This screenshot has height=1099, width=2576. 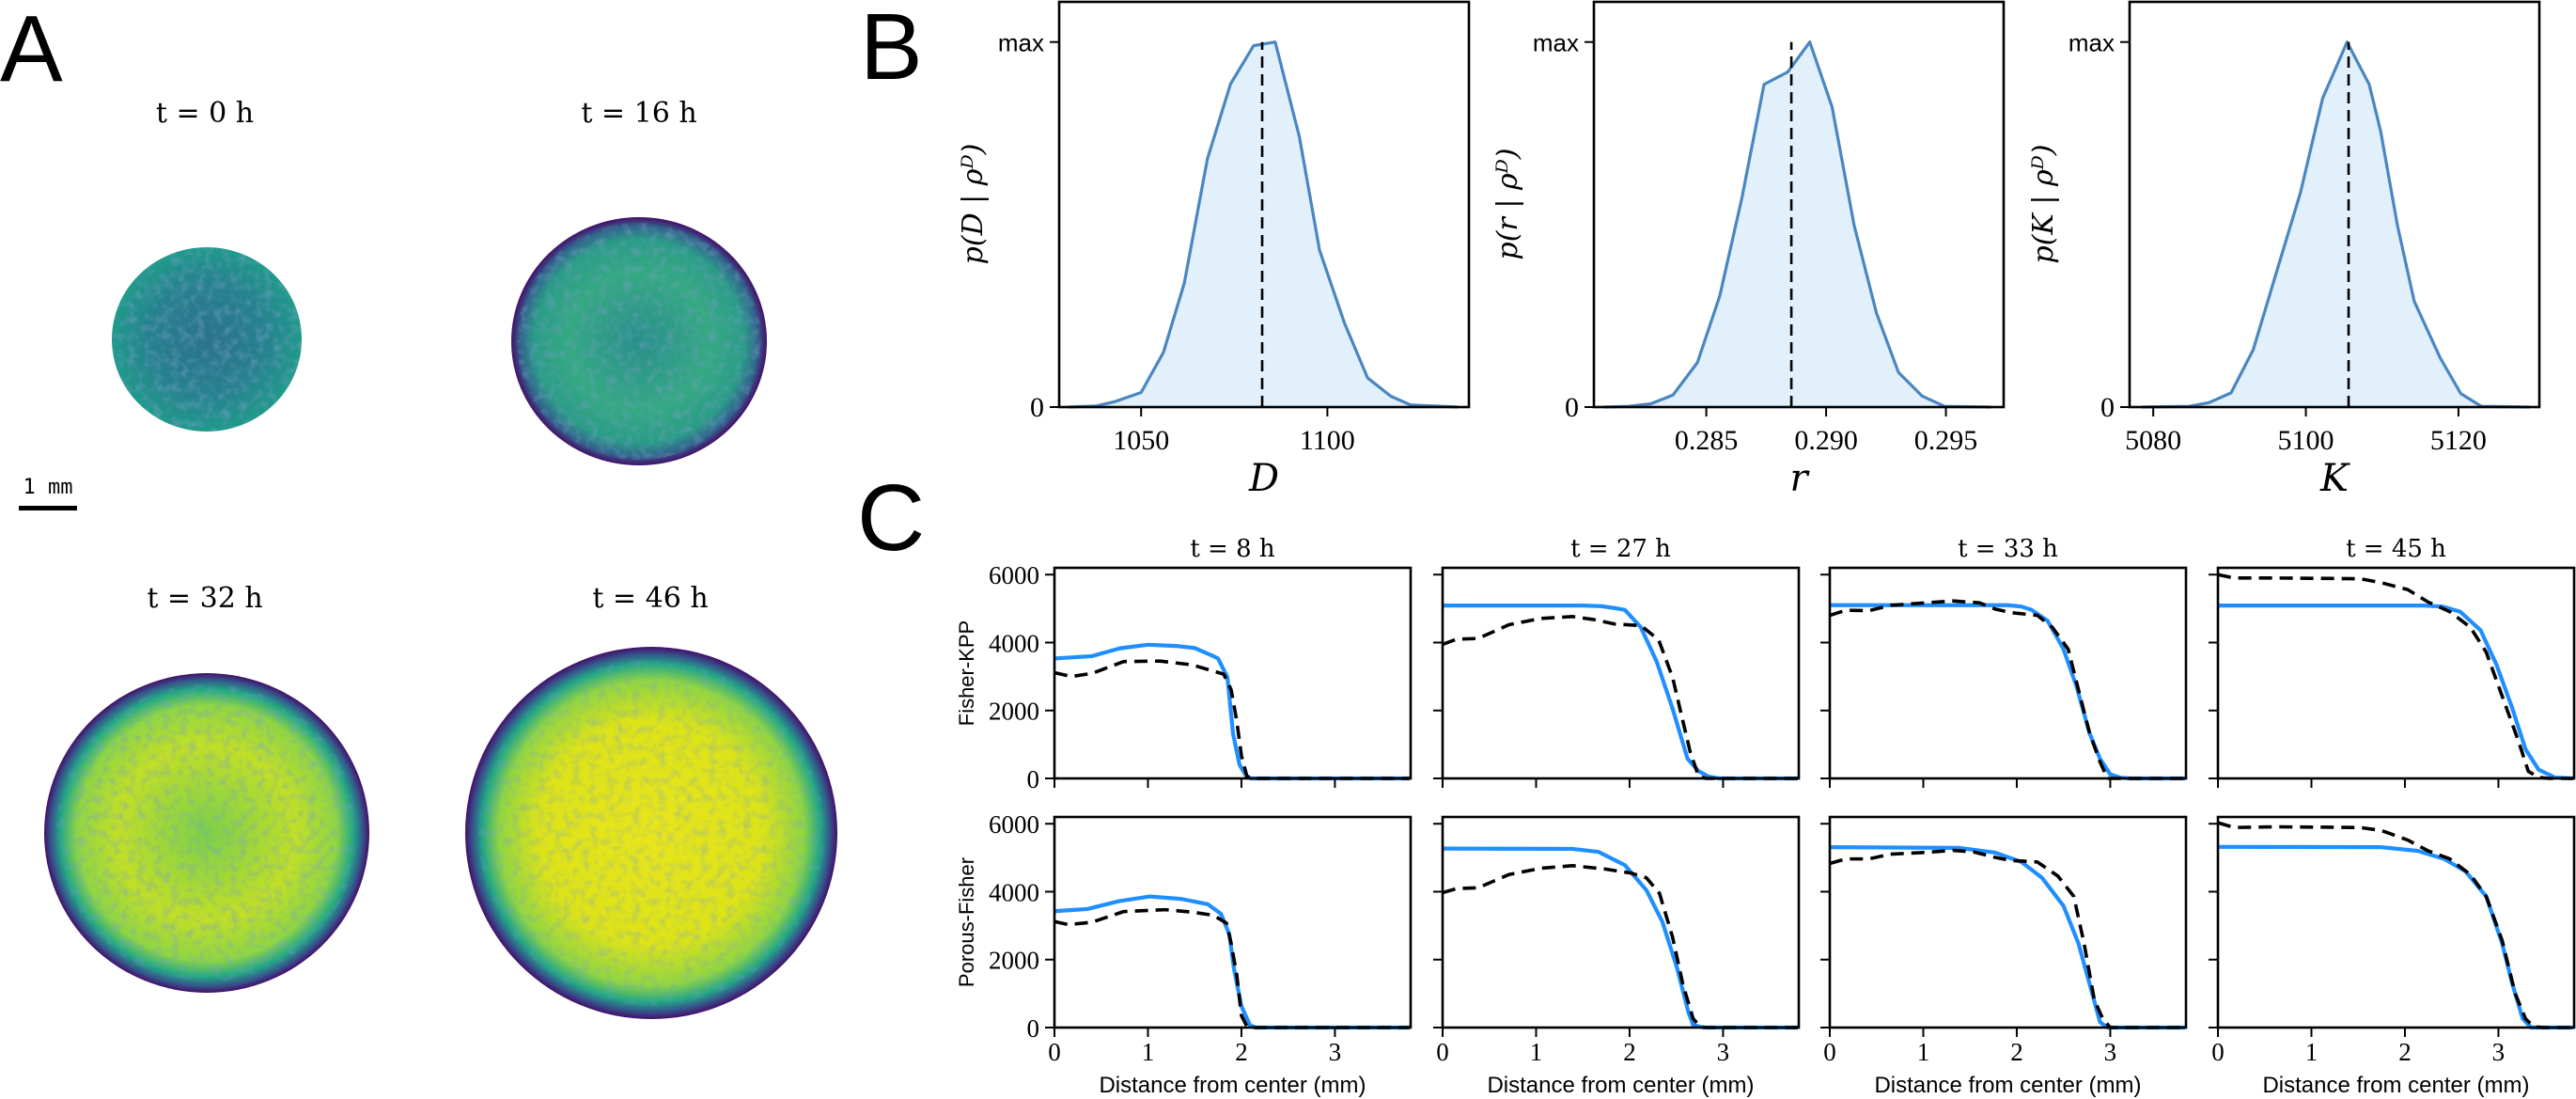 What do you see at coordinates (1141, 440) in the screenshot?
I see `x-tick-label: 1050` at bounding box center [1141, 440].